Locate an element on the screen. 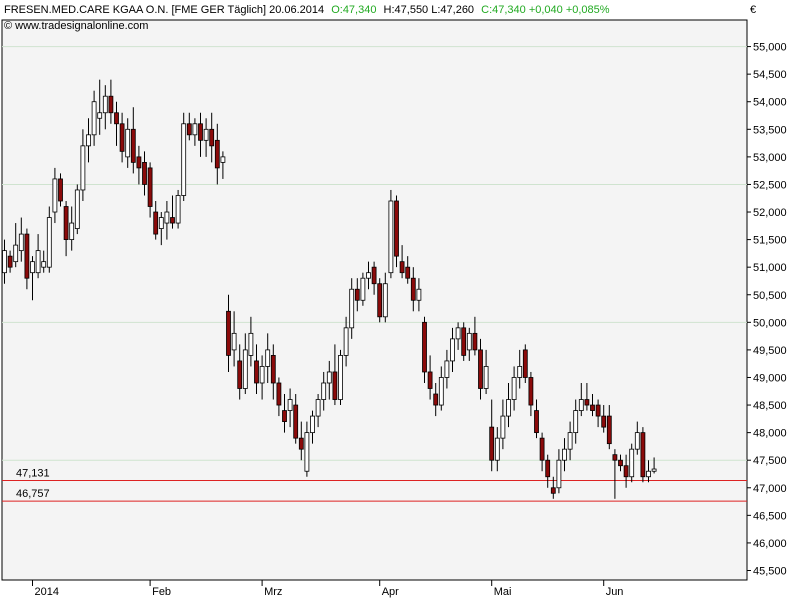  y-tick-label: 45,500 is located at coordinates (770, 572).